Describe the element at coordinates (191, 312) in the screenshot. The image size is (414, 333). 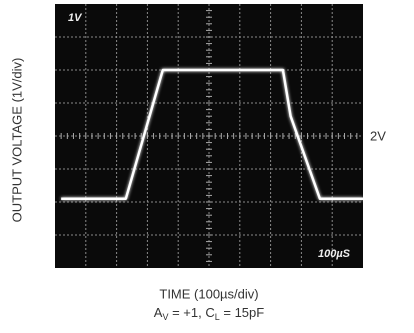
I see `condition-part: = +1, C` at that location.